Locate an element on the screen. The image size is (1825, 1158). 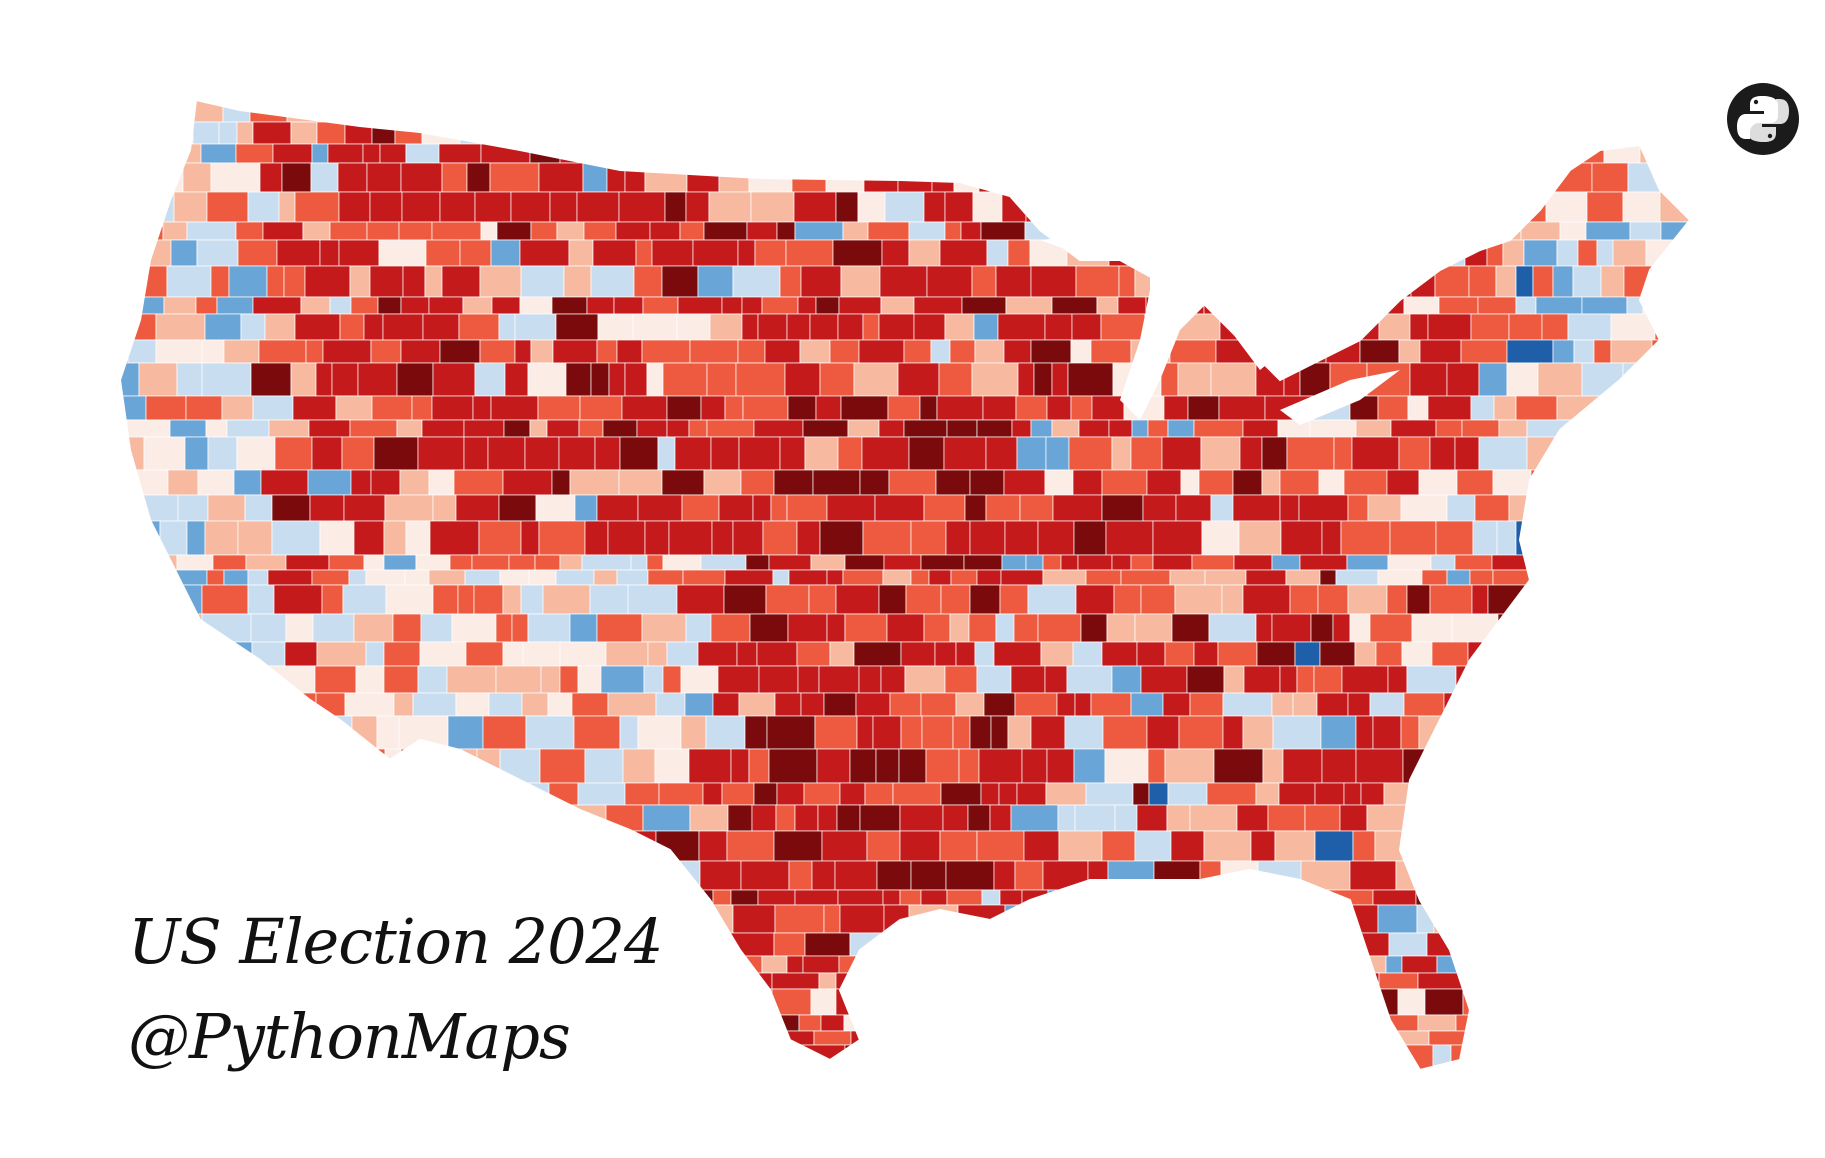
lake-superior is located at coordinates (1110, 247).